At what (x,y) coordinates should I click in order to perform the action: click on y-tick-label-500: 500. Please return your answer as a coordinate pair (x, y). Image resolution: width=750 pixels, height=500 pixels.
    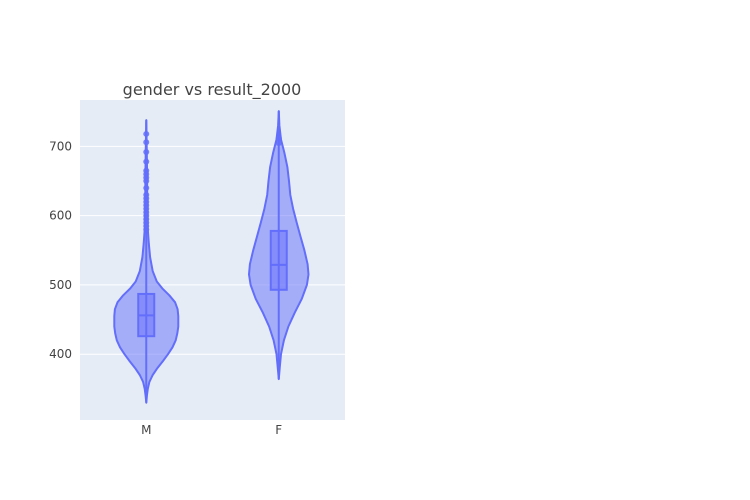
    Looking at the image, I should click on (60, 285).